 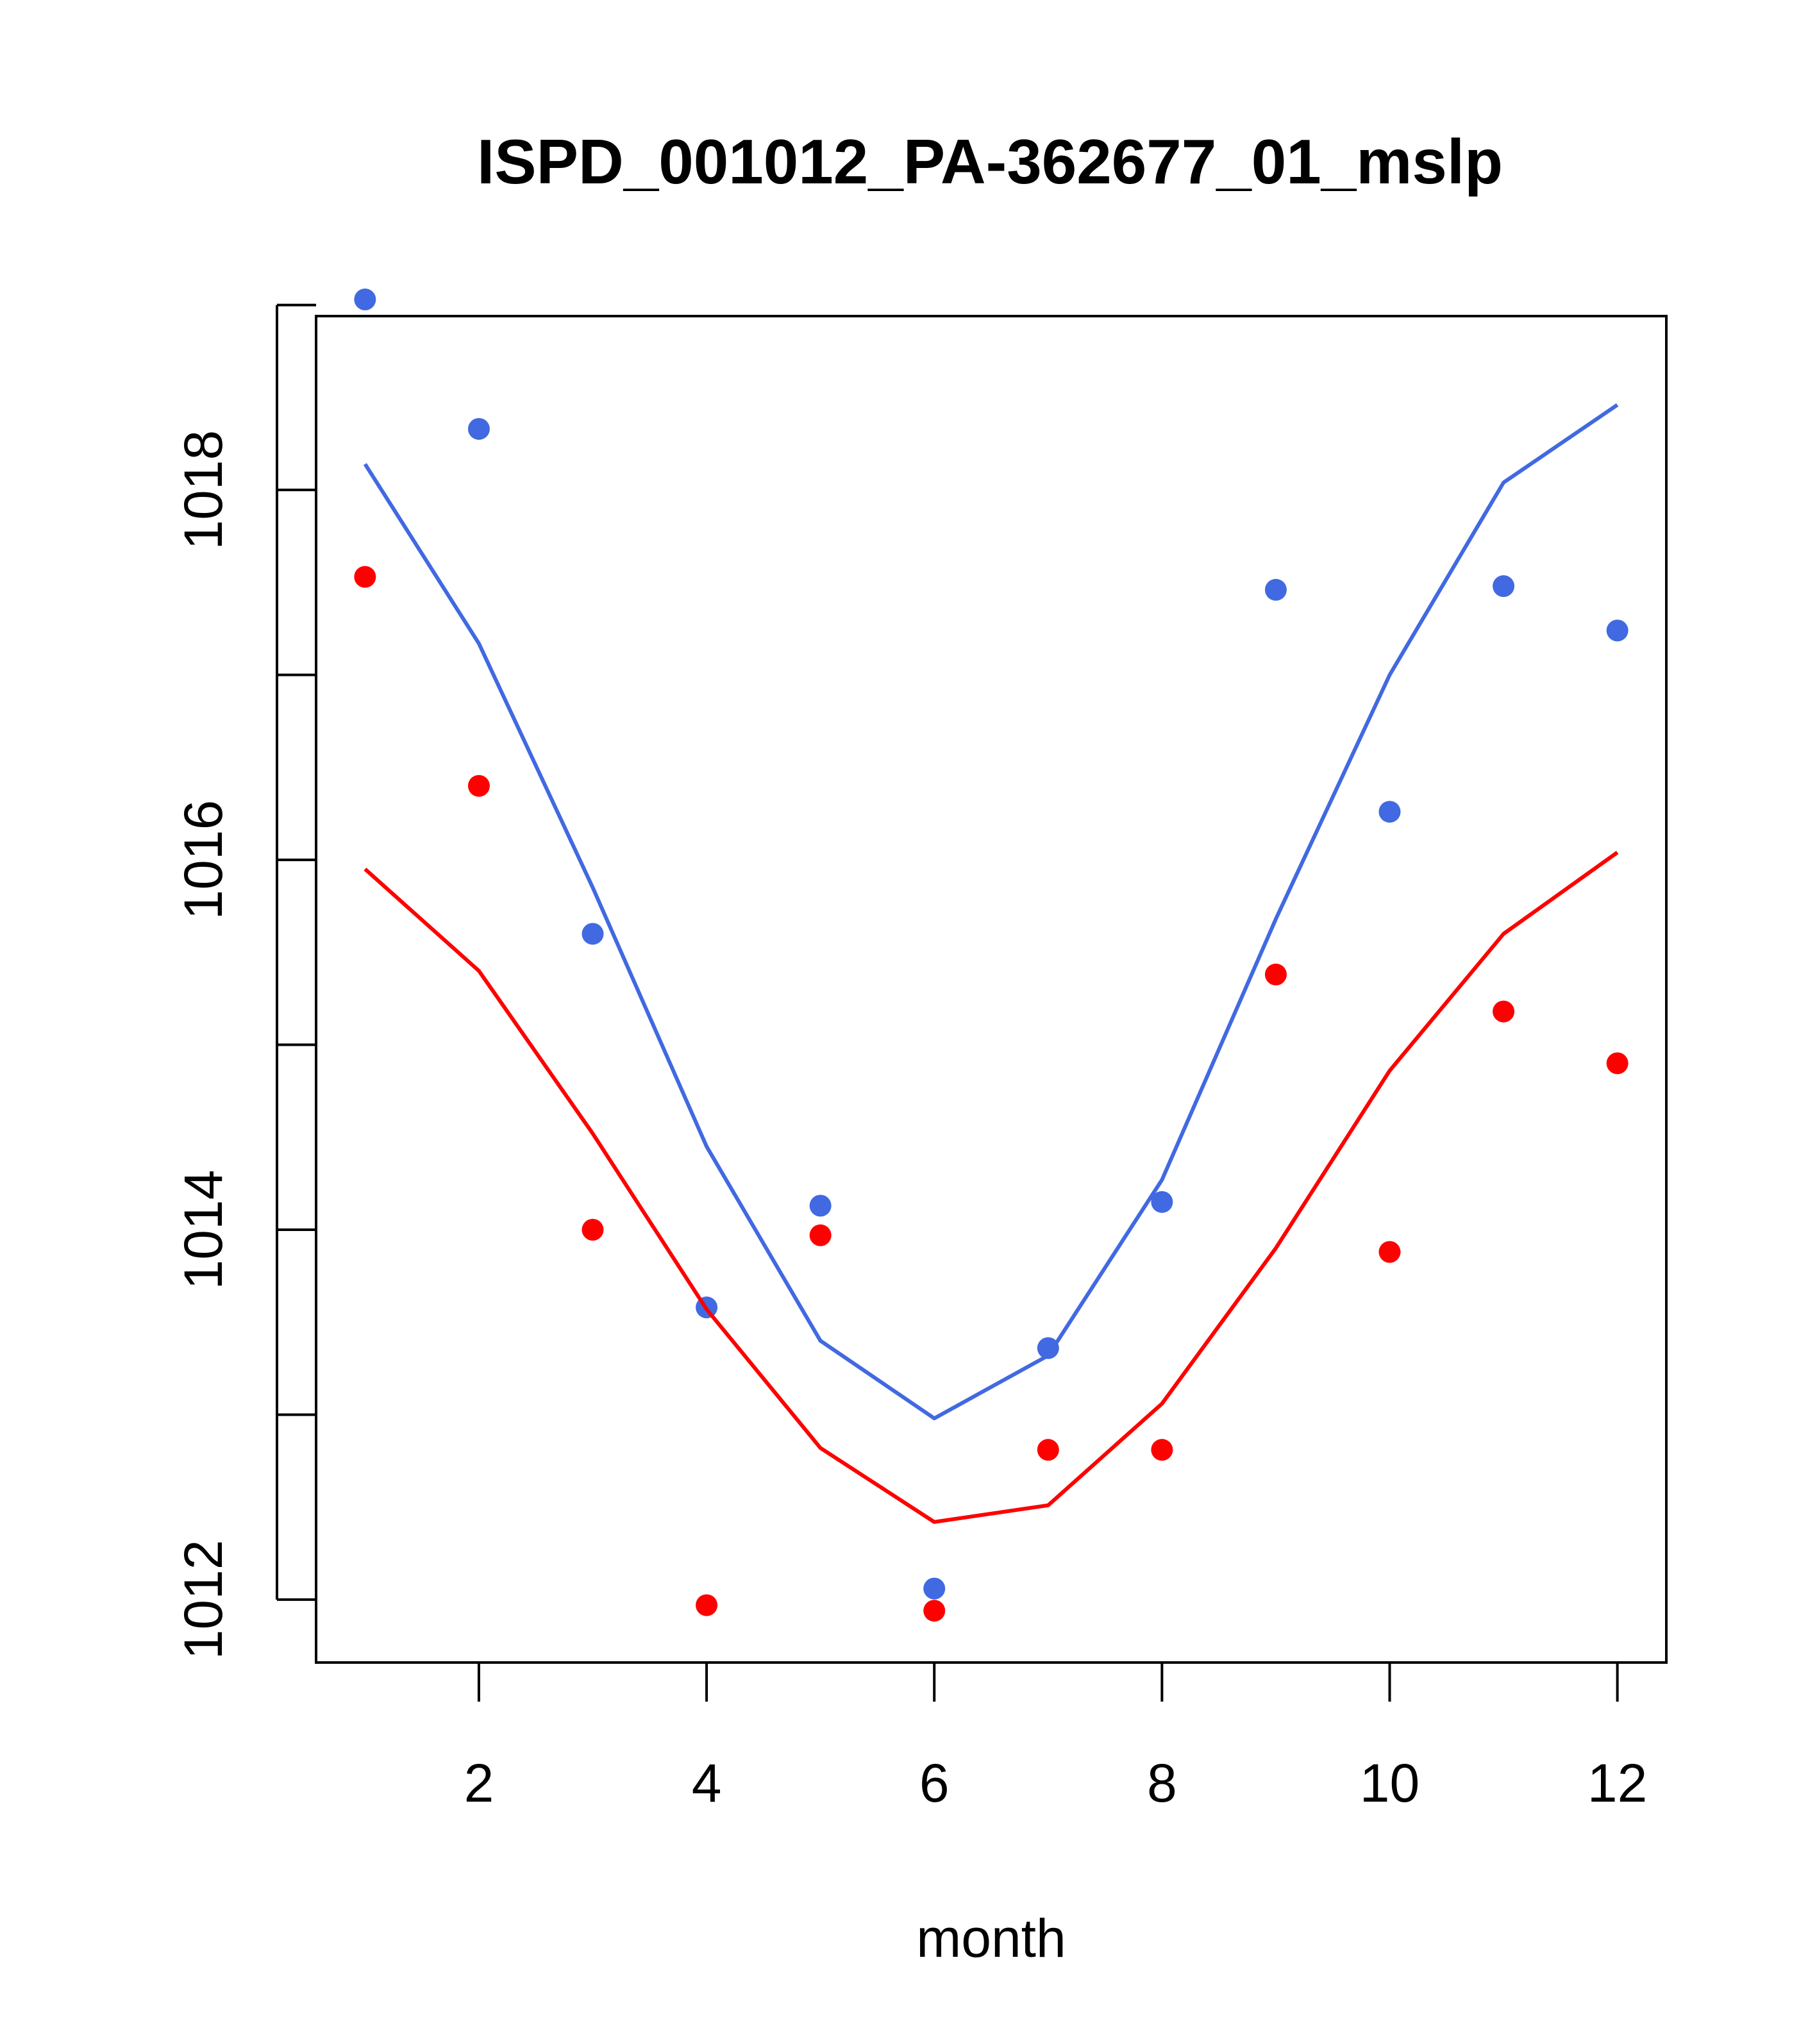 I want to click on x-tick-label-8: 8, so click(x=1162, y=1783).